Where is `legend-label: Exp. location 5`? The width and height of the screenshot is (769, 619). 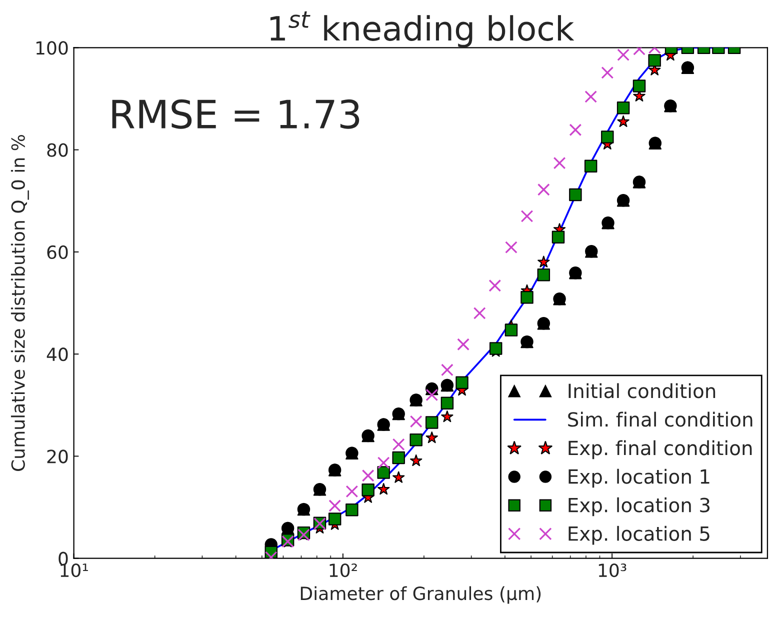
legend-label: Exp. location 5 is located at coordinates (639, 535).